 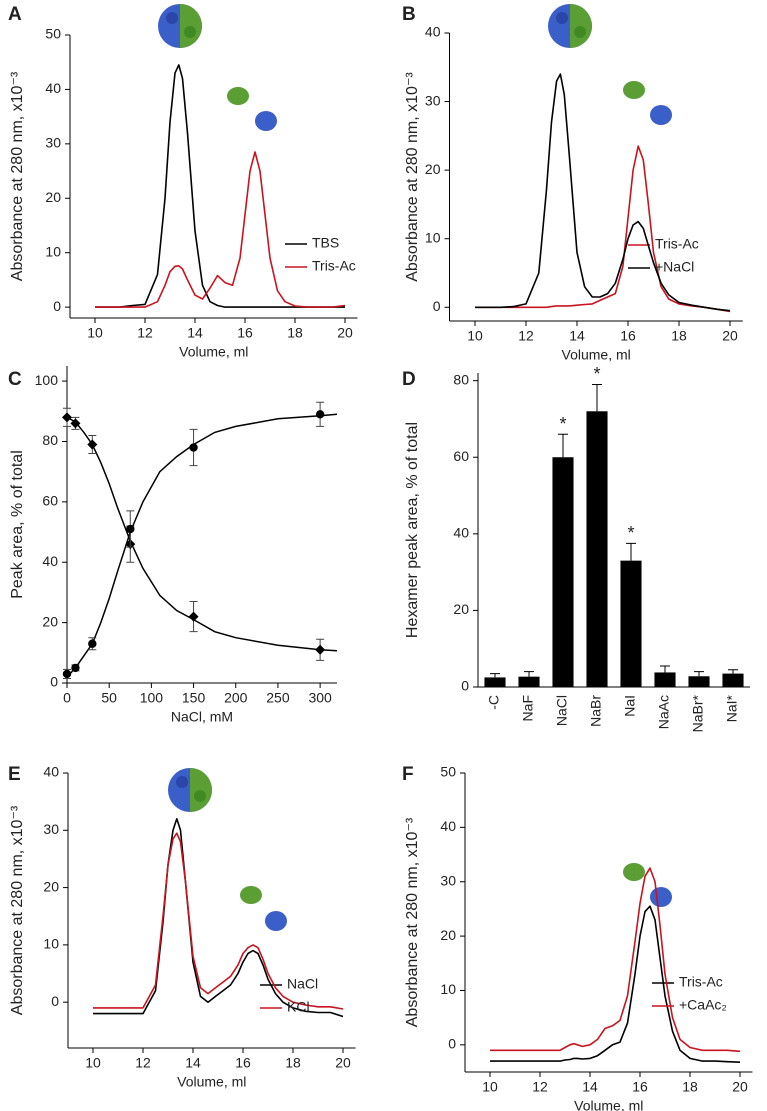 I want to click on legend-label: NaCl, so click(x=302, y=984).